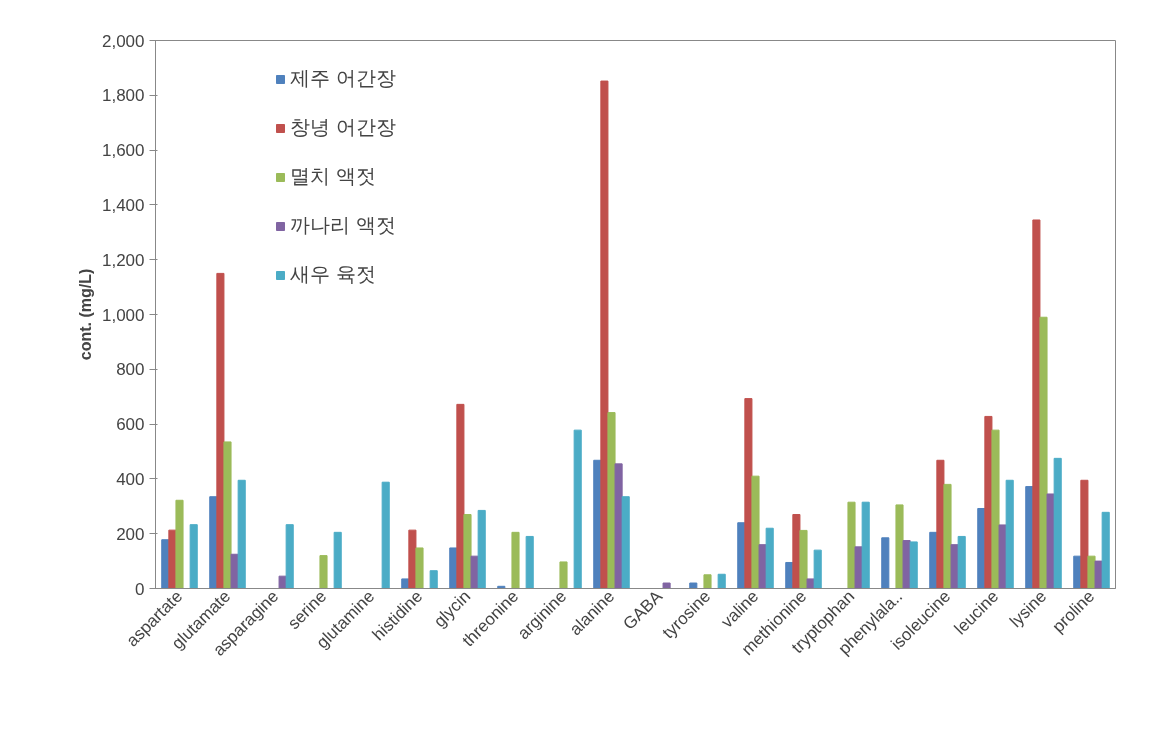 This screenshot has width=1150, height=751. Describe the element at coordinates (123, 151) in the screenshot. I see `y-tick-label: 1,600` at that location.